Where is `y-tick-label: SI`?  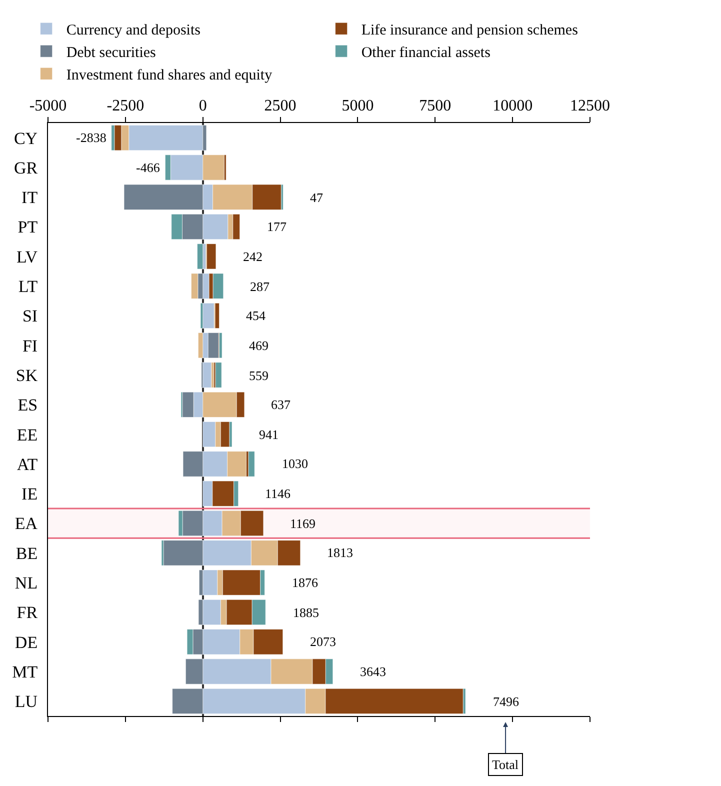
y-tick-label: SI is located at coordinates (30, 316).